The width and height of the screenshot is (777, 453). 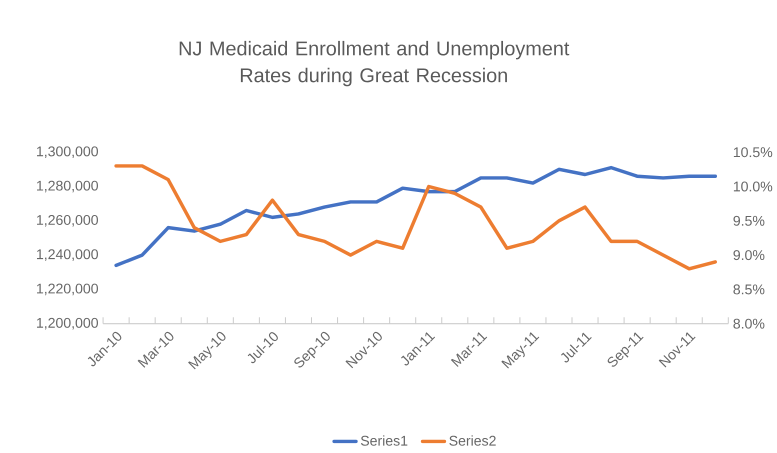 What do you see at coordinates (375, 63) in the screenshot?
I see `chart-title: NJ Medicaid Enrollment and Unemployment Rates during Great Recession` at bounding box center [375, 63].